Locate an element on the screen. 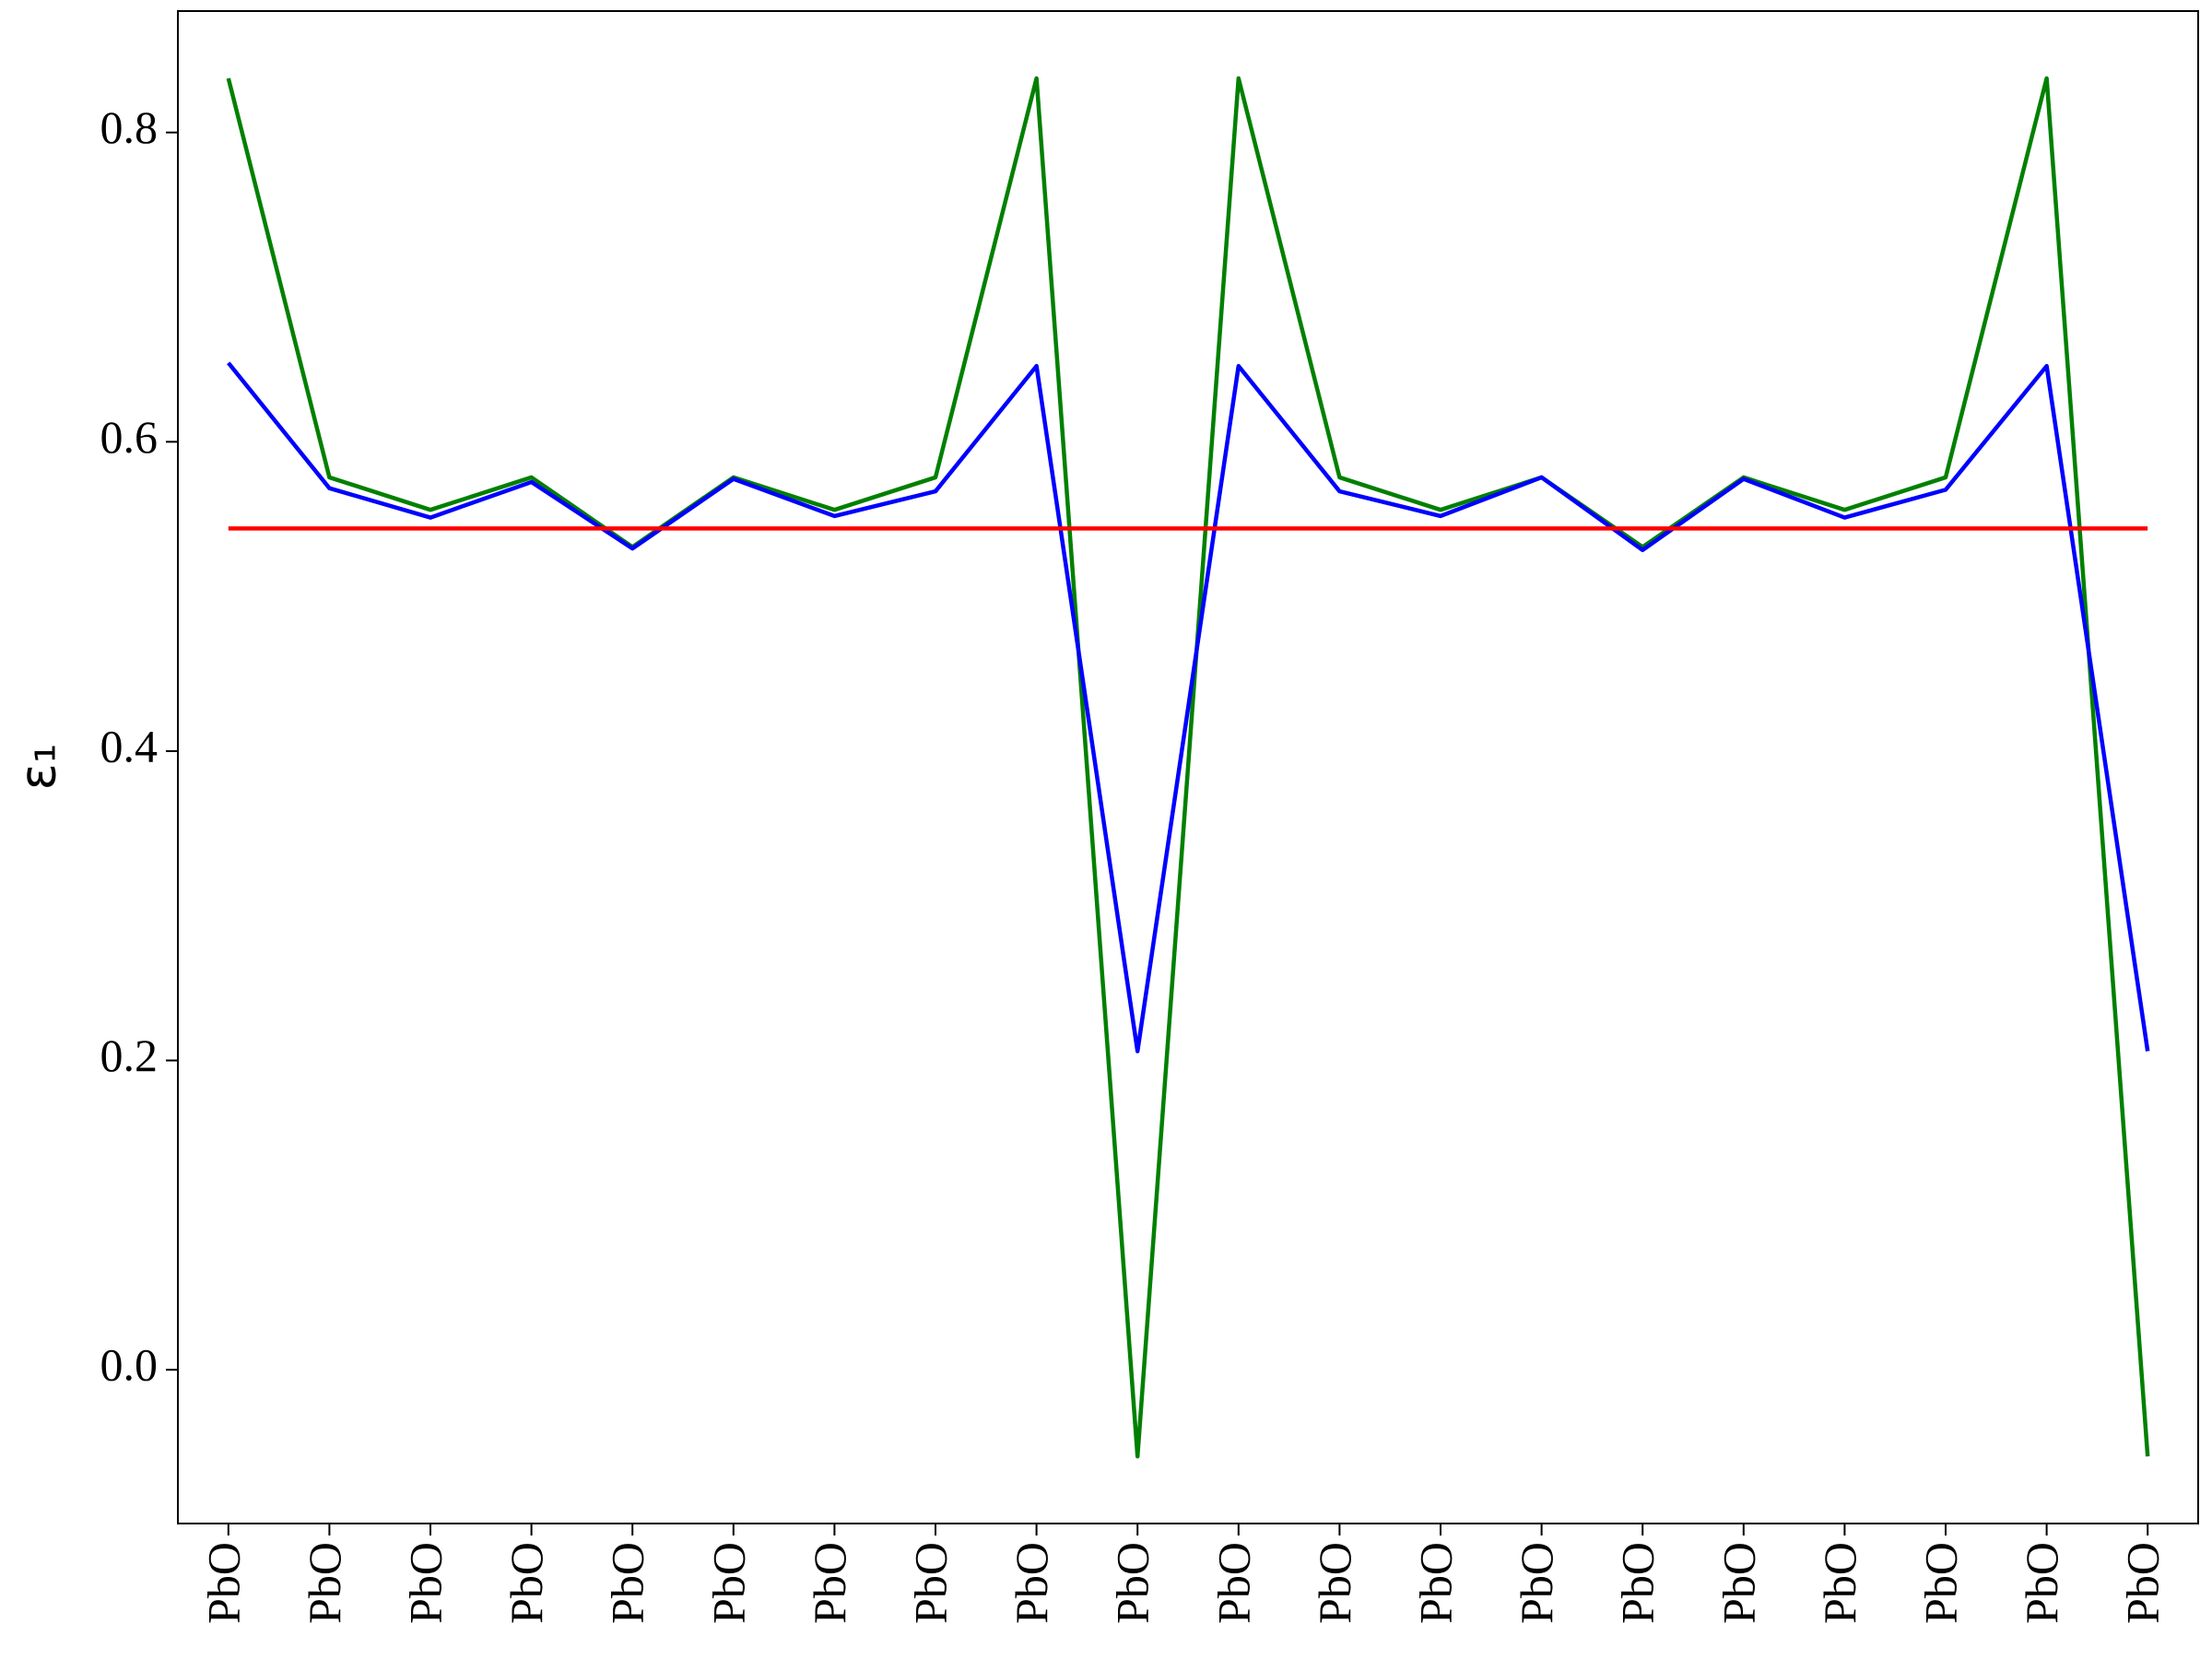  y-tick-label: 0.6 is located at coordinates (129, 437).